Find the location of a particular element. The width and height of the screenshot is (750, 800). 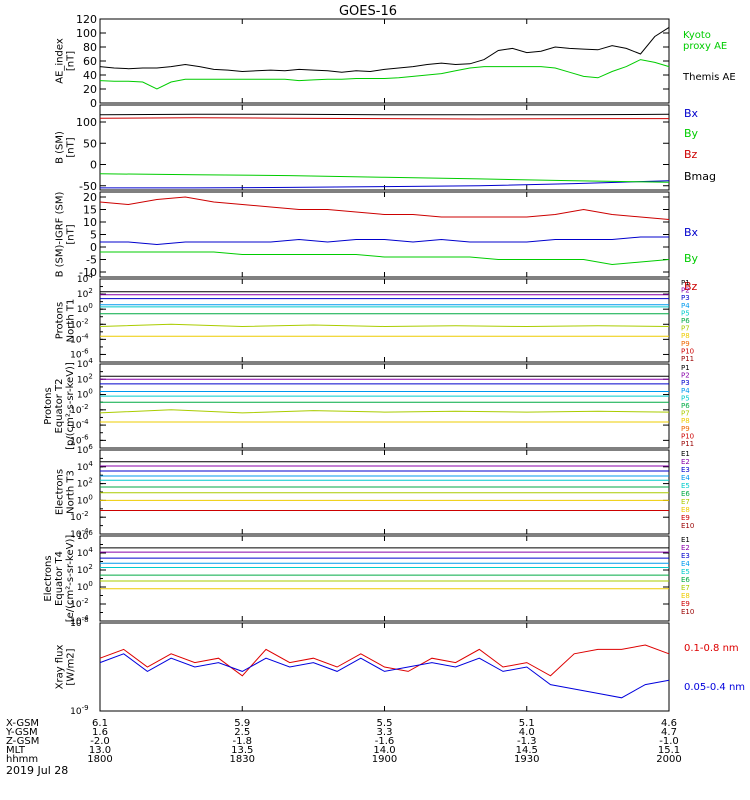

x-axis-value: 13.5 is located at coordinates (242, 750).